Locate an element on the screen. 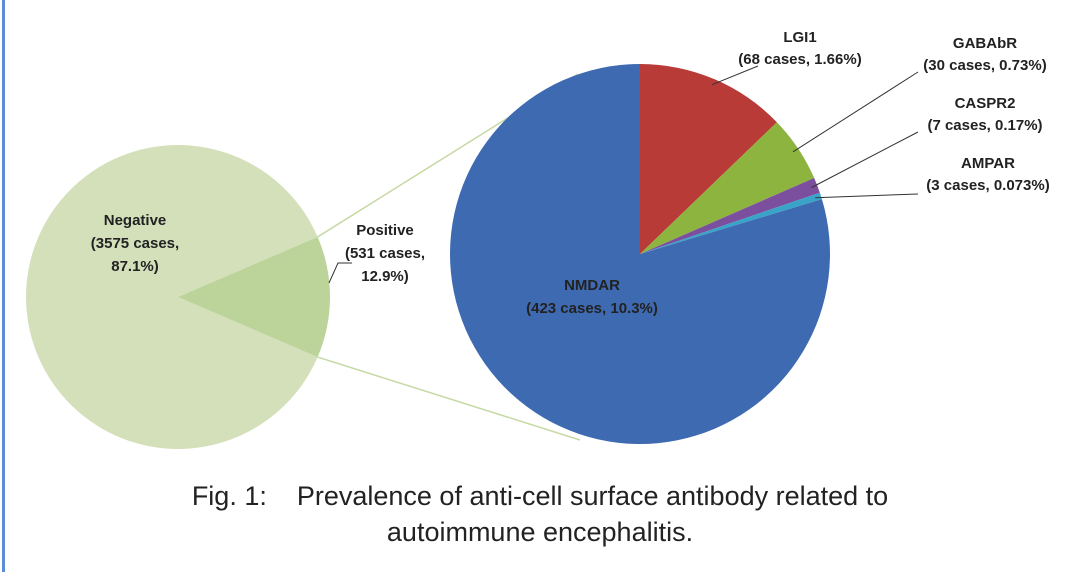 This screenshot has height=572, width=1080. label-negative-line-3: 87.1%) is located at coordinates (135, 266).